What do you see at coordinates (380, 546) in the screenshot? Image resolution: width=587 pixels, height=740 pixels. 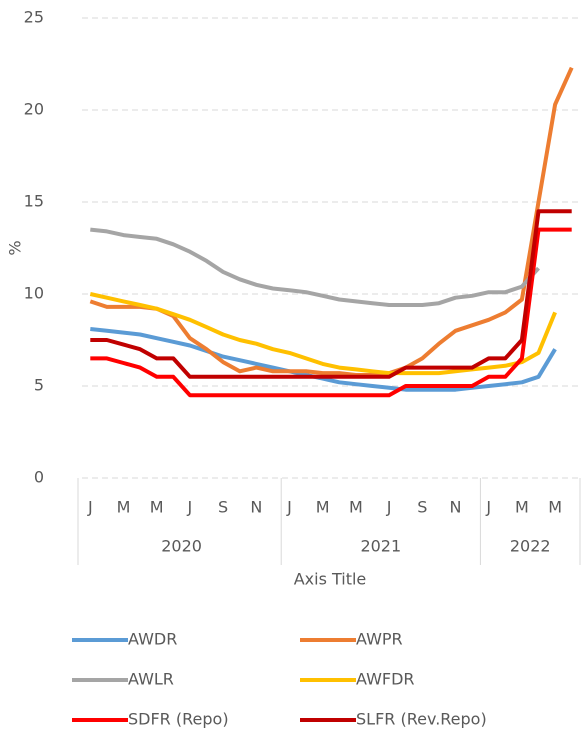 I see `group-label: 2021` at bounding box center [380, 546].